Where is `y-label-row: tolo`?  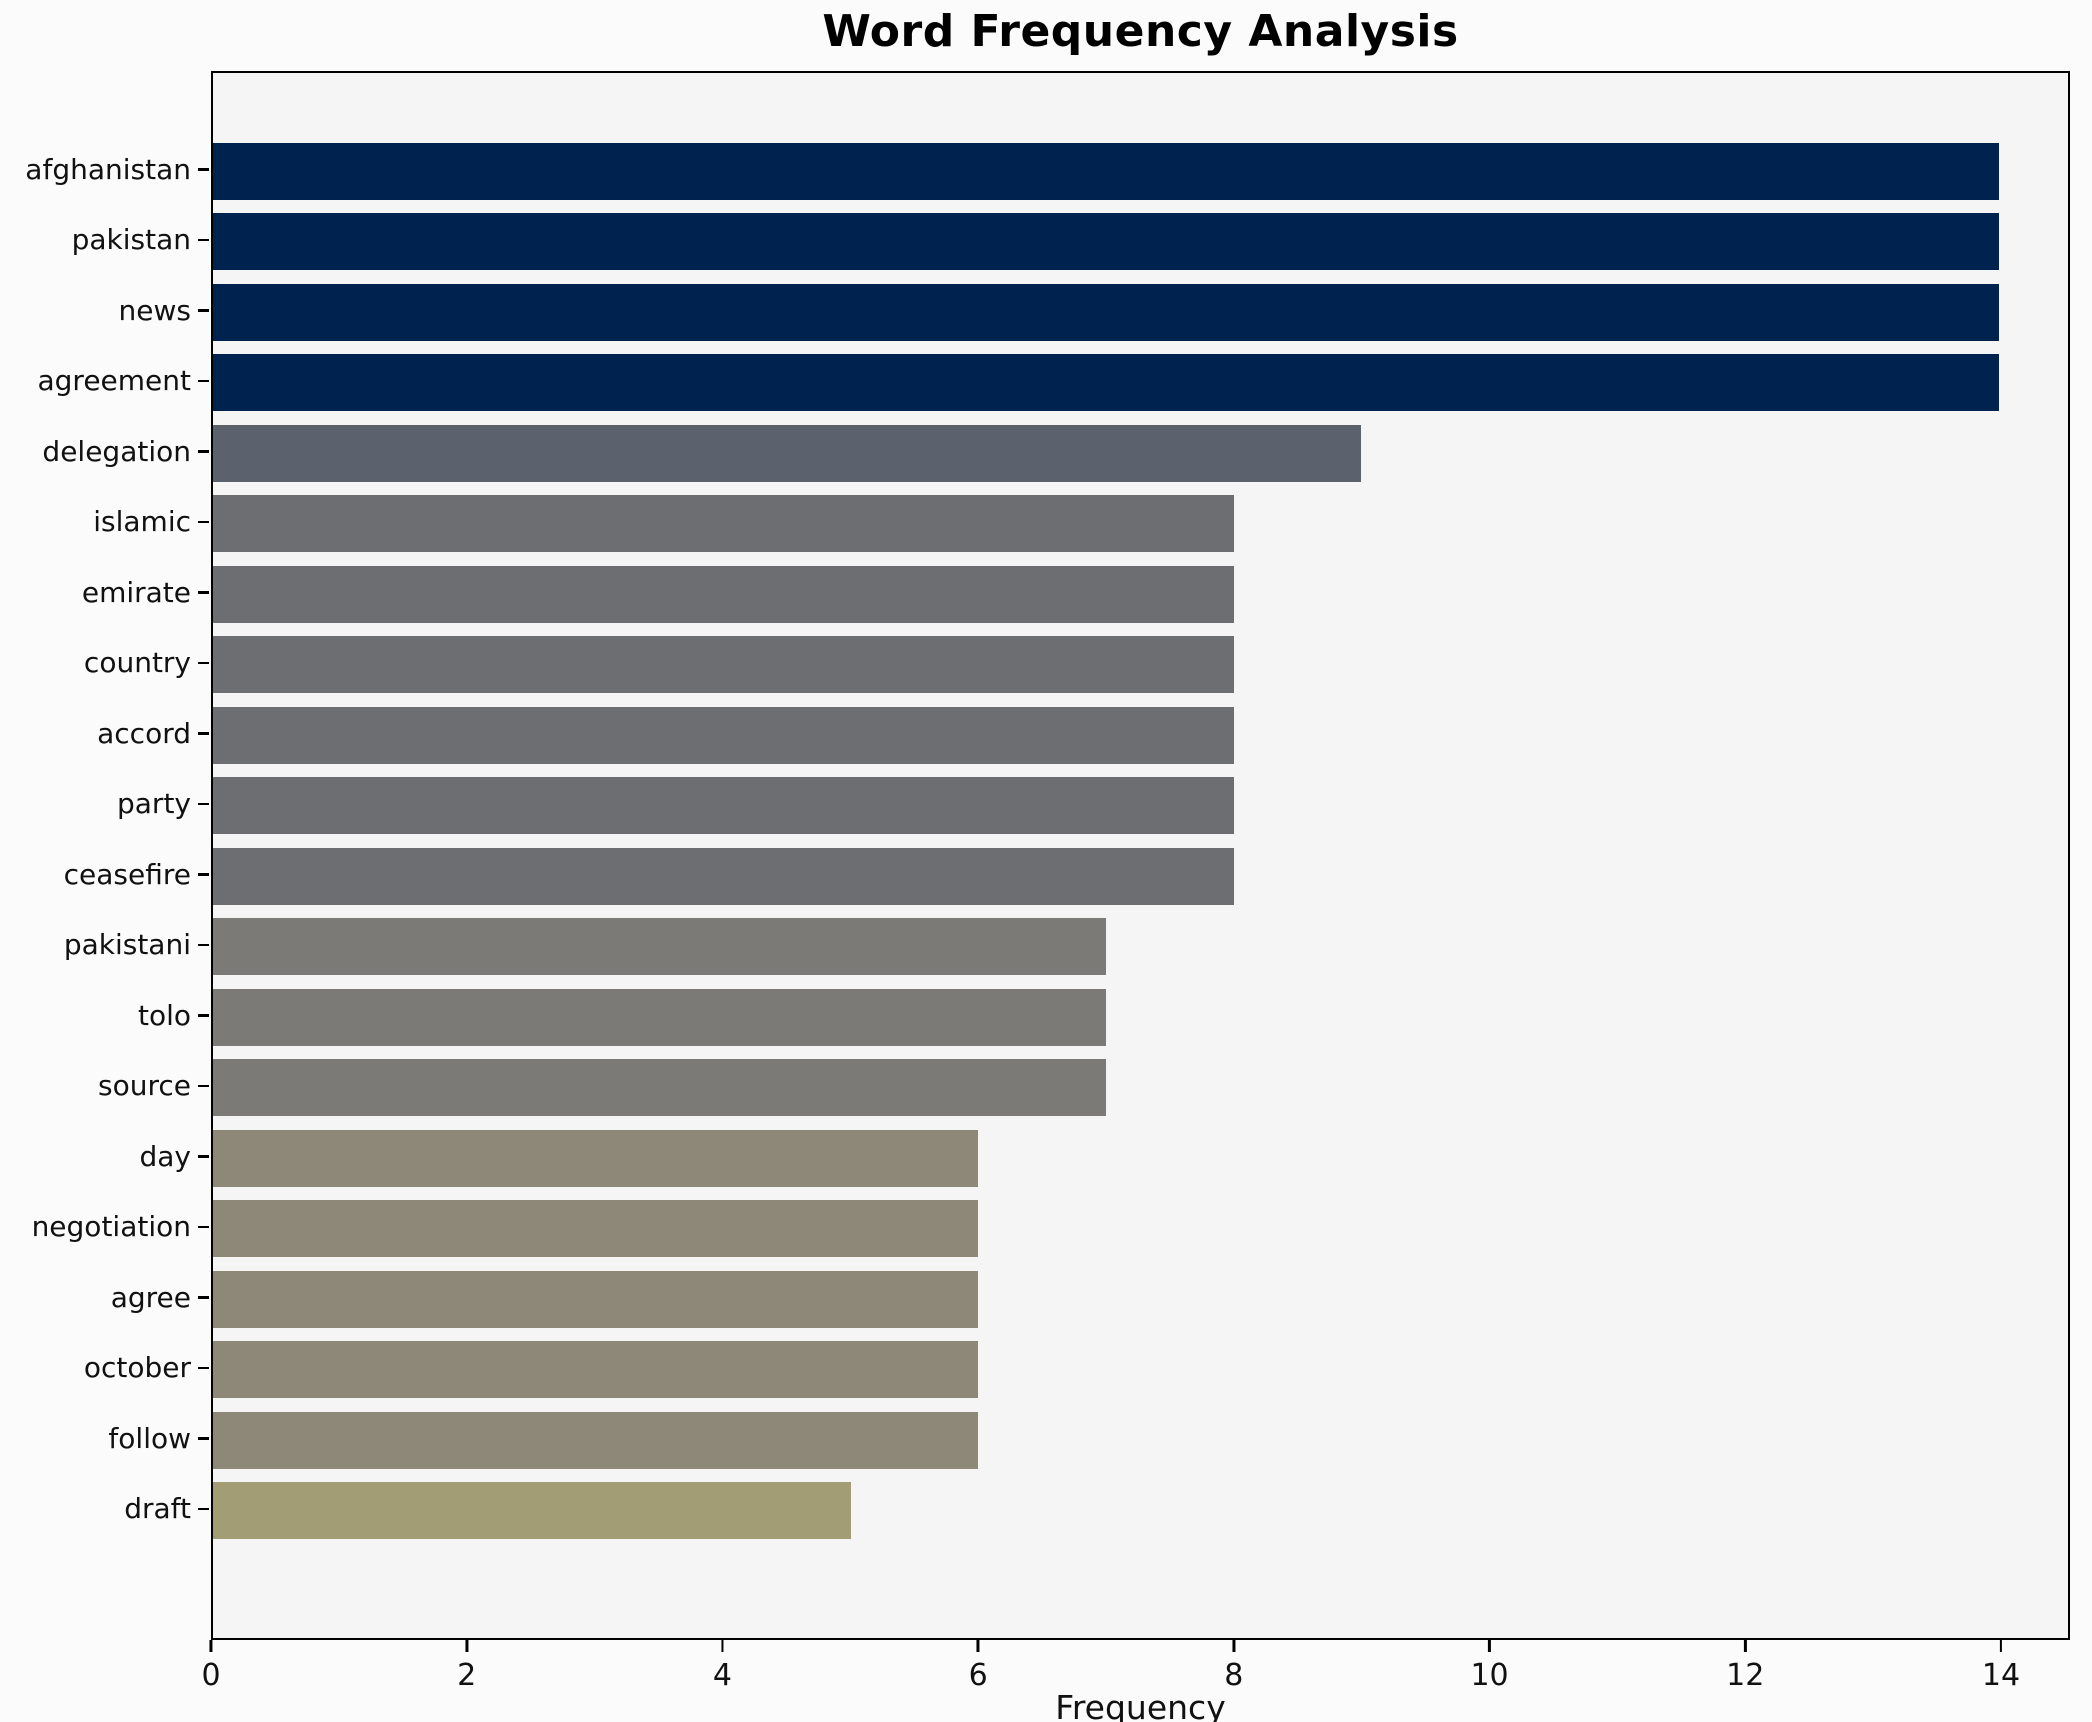
y-label-row: tolo is located at coordinates (104, 1015).